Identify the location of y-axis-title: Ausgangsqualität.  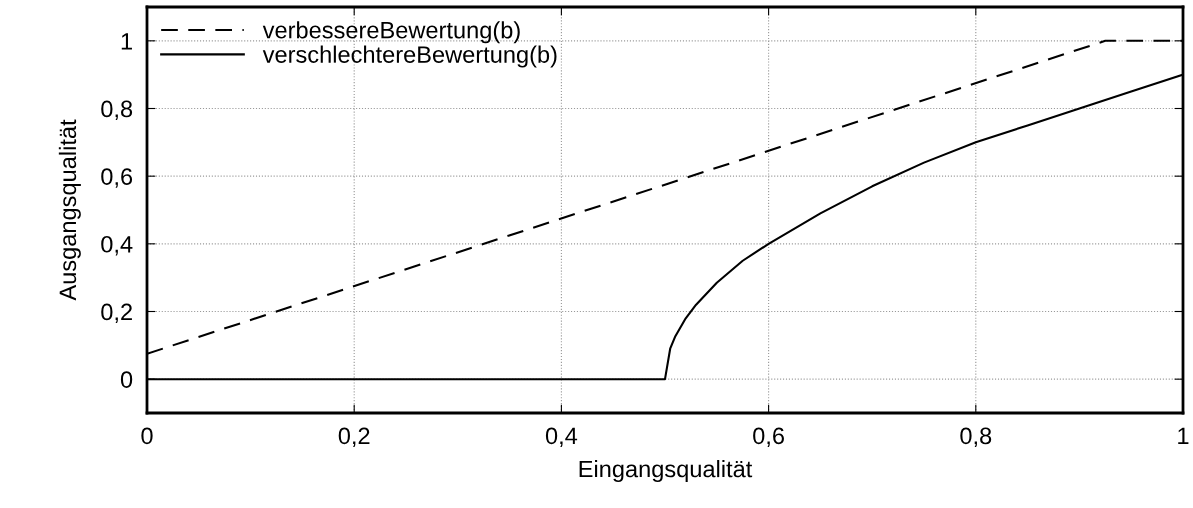
(69, 210).